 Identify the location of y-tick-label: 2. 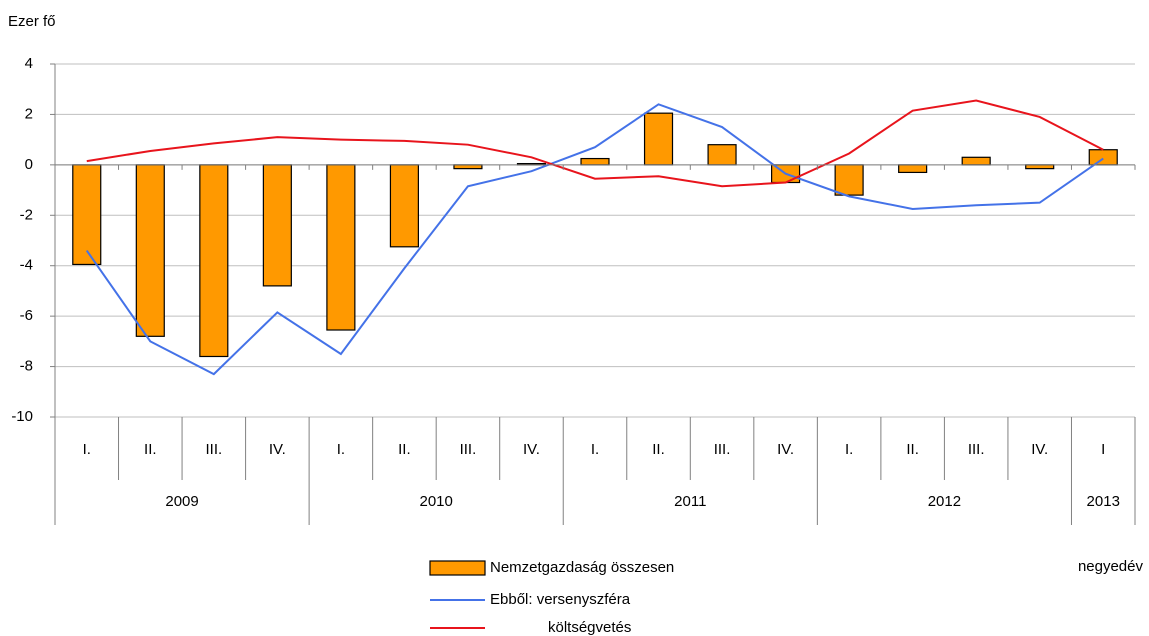
(29, 113).